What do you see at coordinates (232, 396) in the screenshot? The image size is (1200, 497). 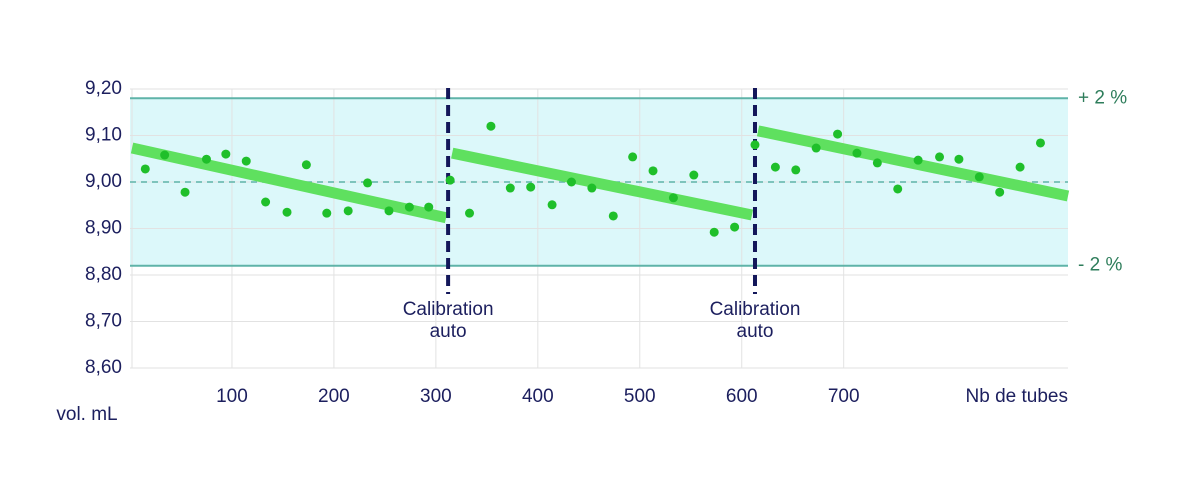 I see `x-tick-label: 100` at bounding box center [232, 396].